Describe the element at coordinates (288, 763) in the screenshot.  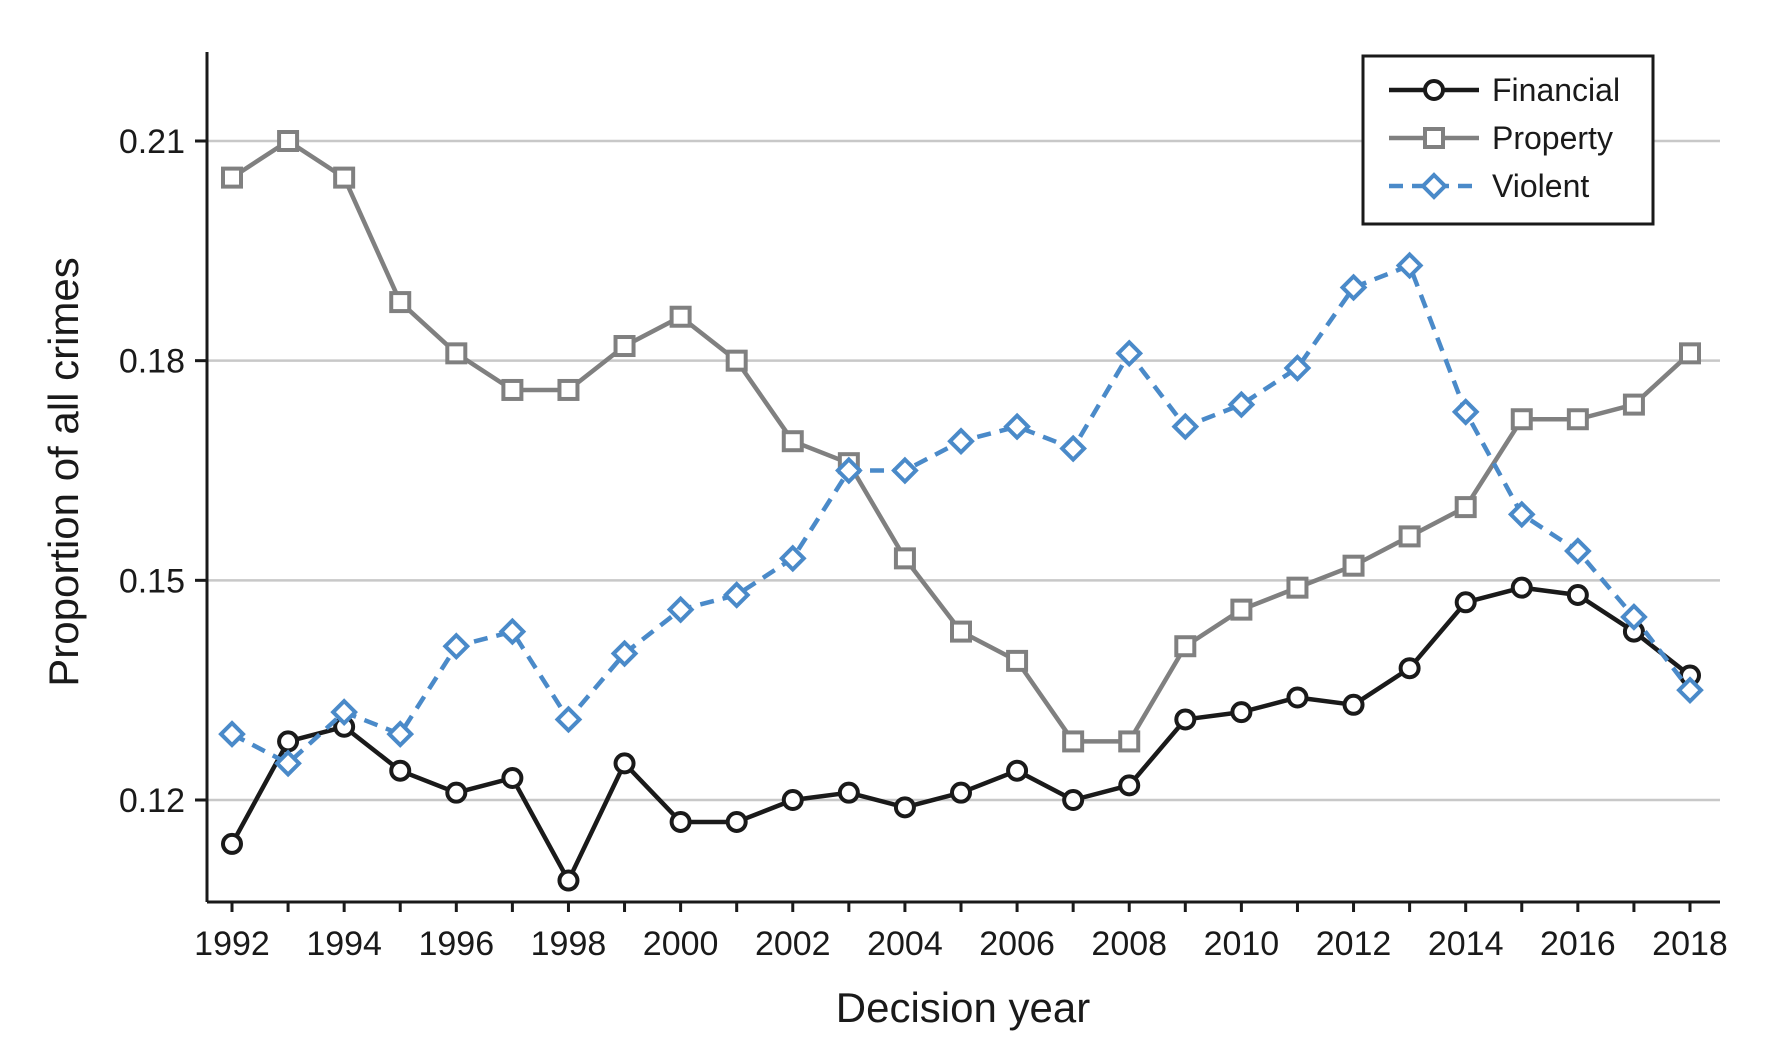
I see `point-violent-1993` at that location.